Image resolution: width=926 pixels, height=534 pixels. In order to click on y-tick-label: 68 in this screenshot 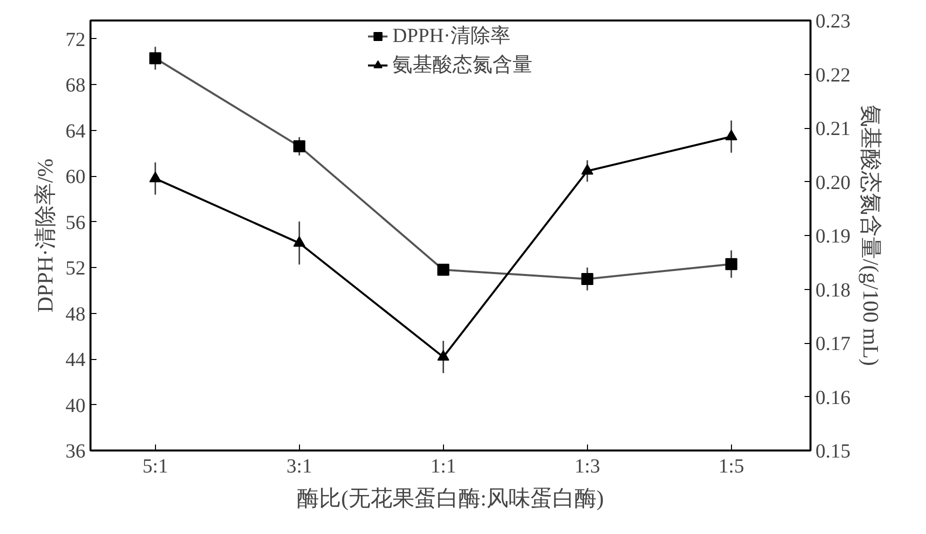, I will do `click(76, 85)`.